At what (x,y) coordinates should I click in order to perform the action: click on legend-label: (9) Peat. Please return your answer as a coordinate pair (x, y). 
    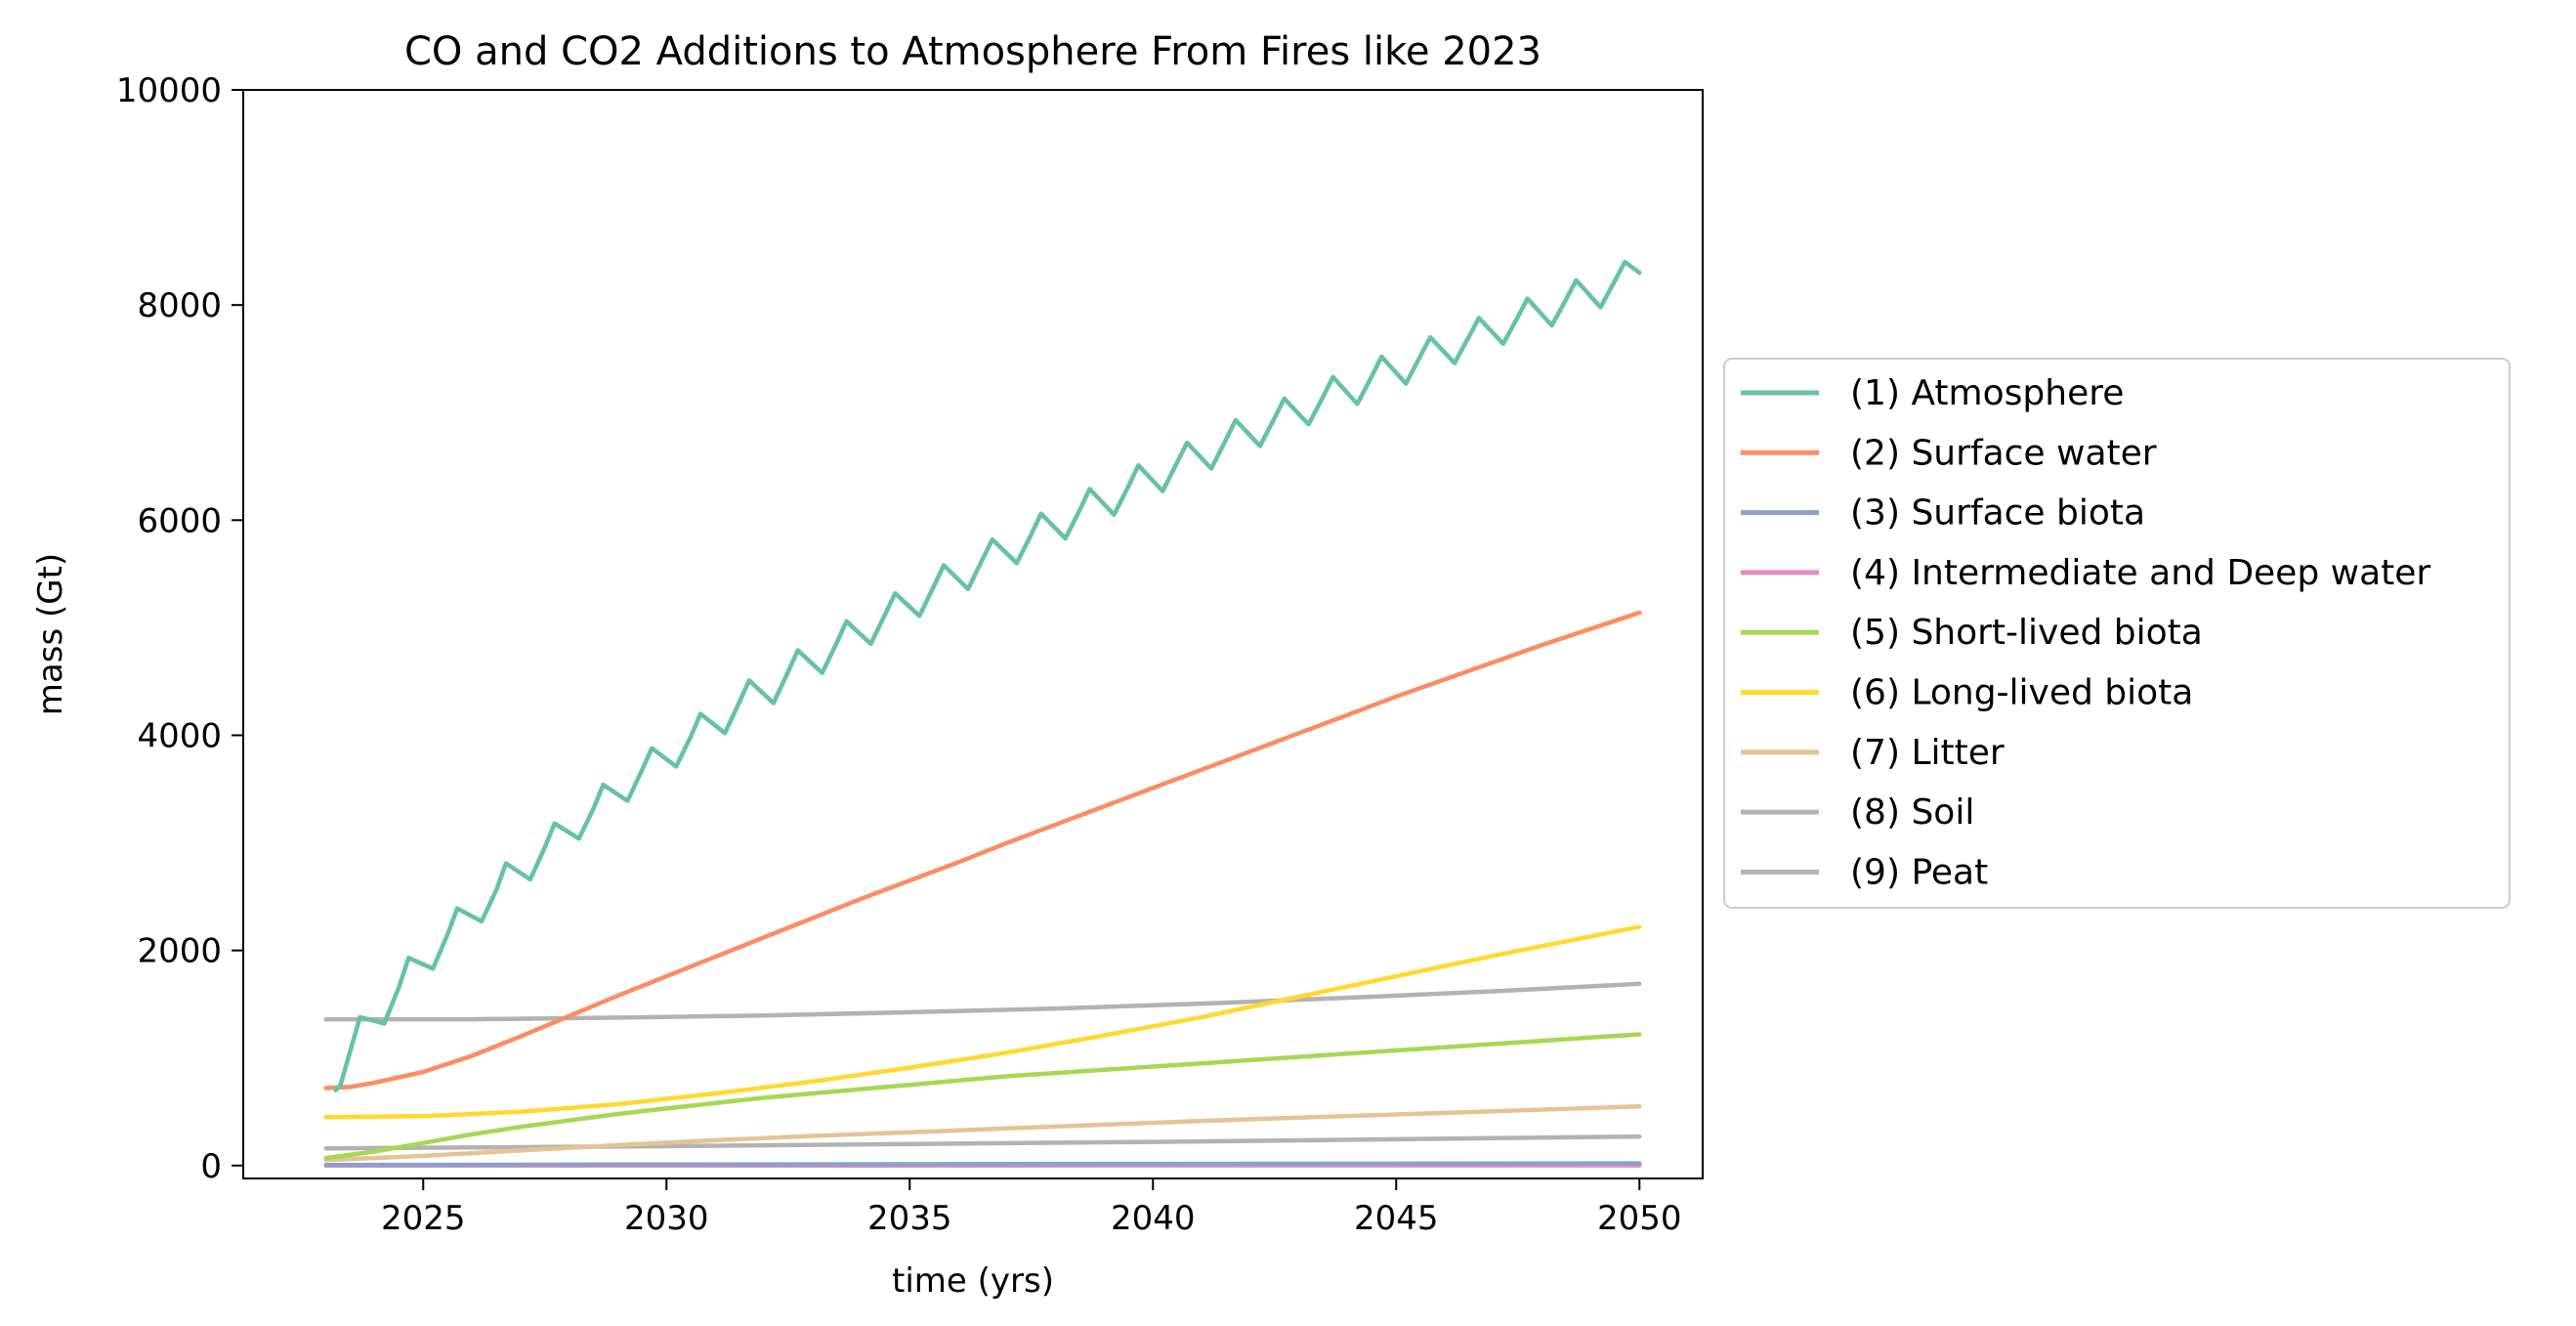
    Looking at the image, I should click on (1919, 872).